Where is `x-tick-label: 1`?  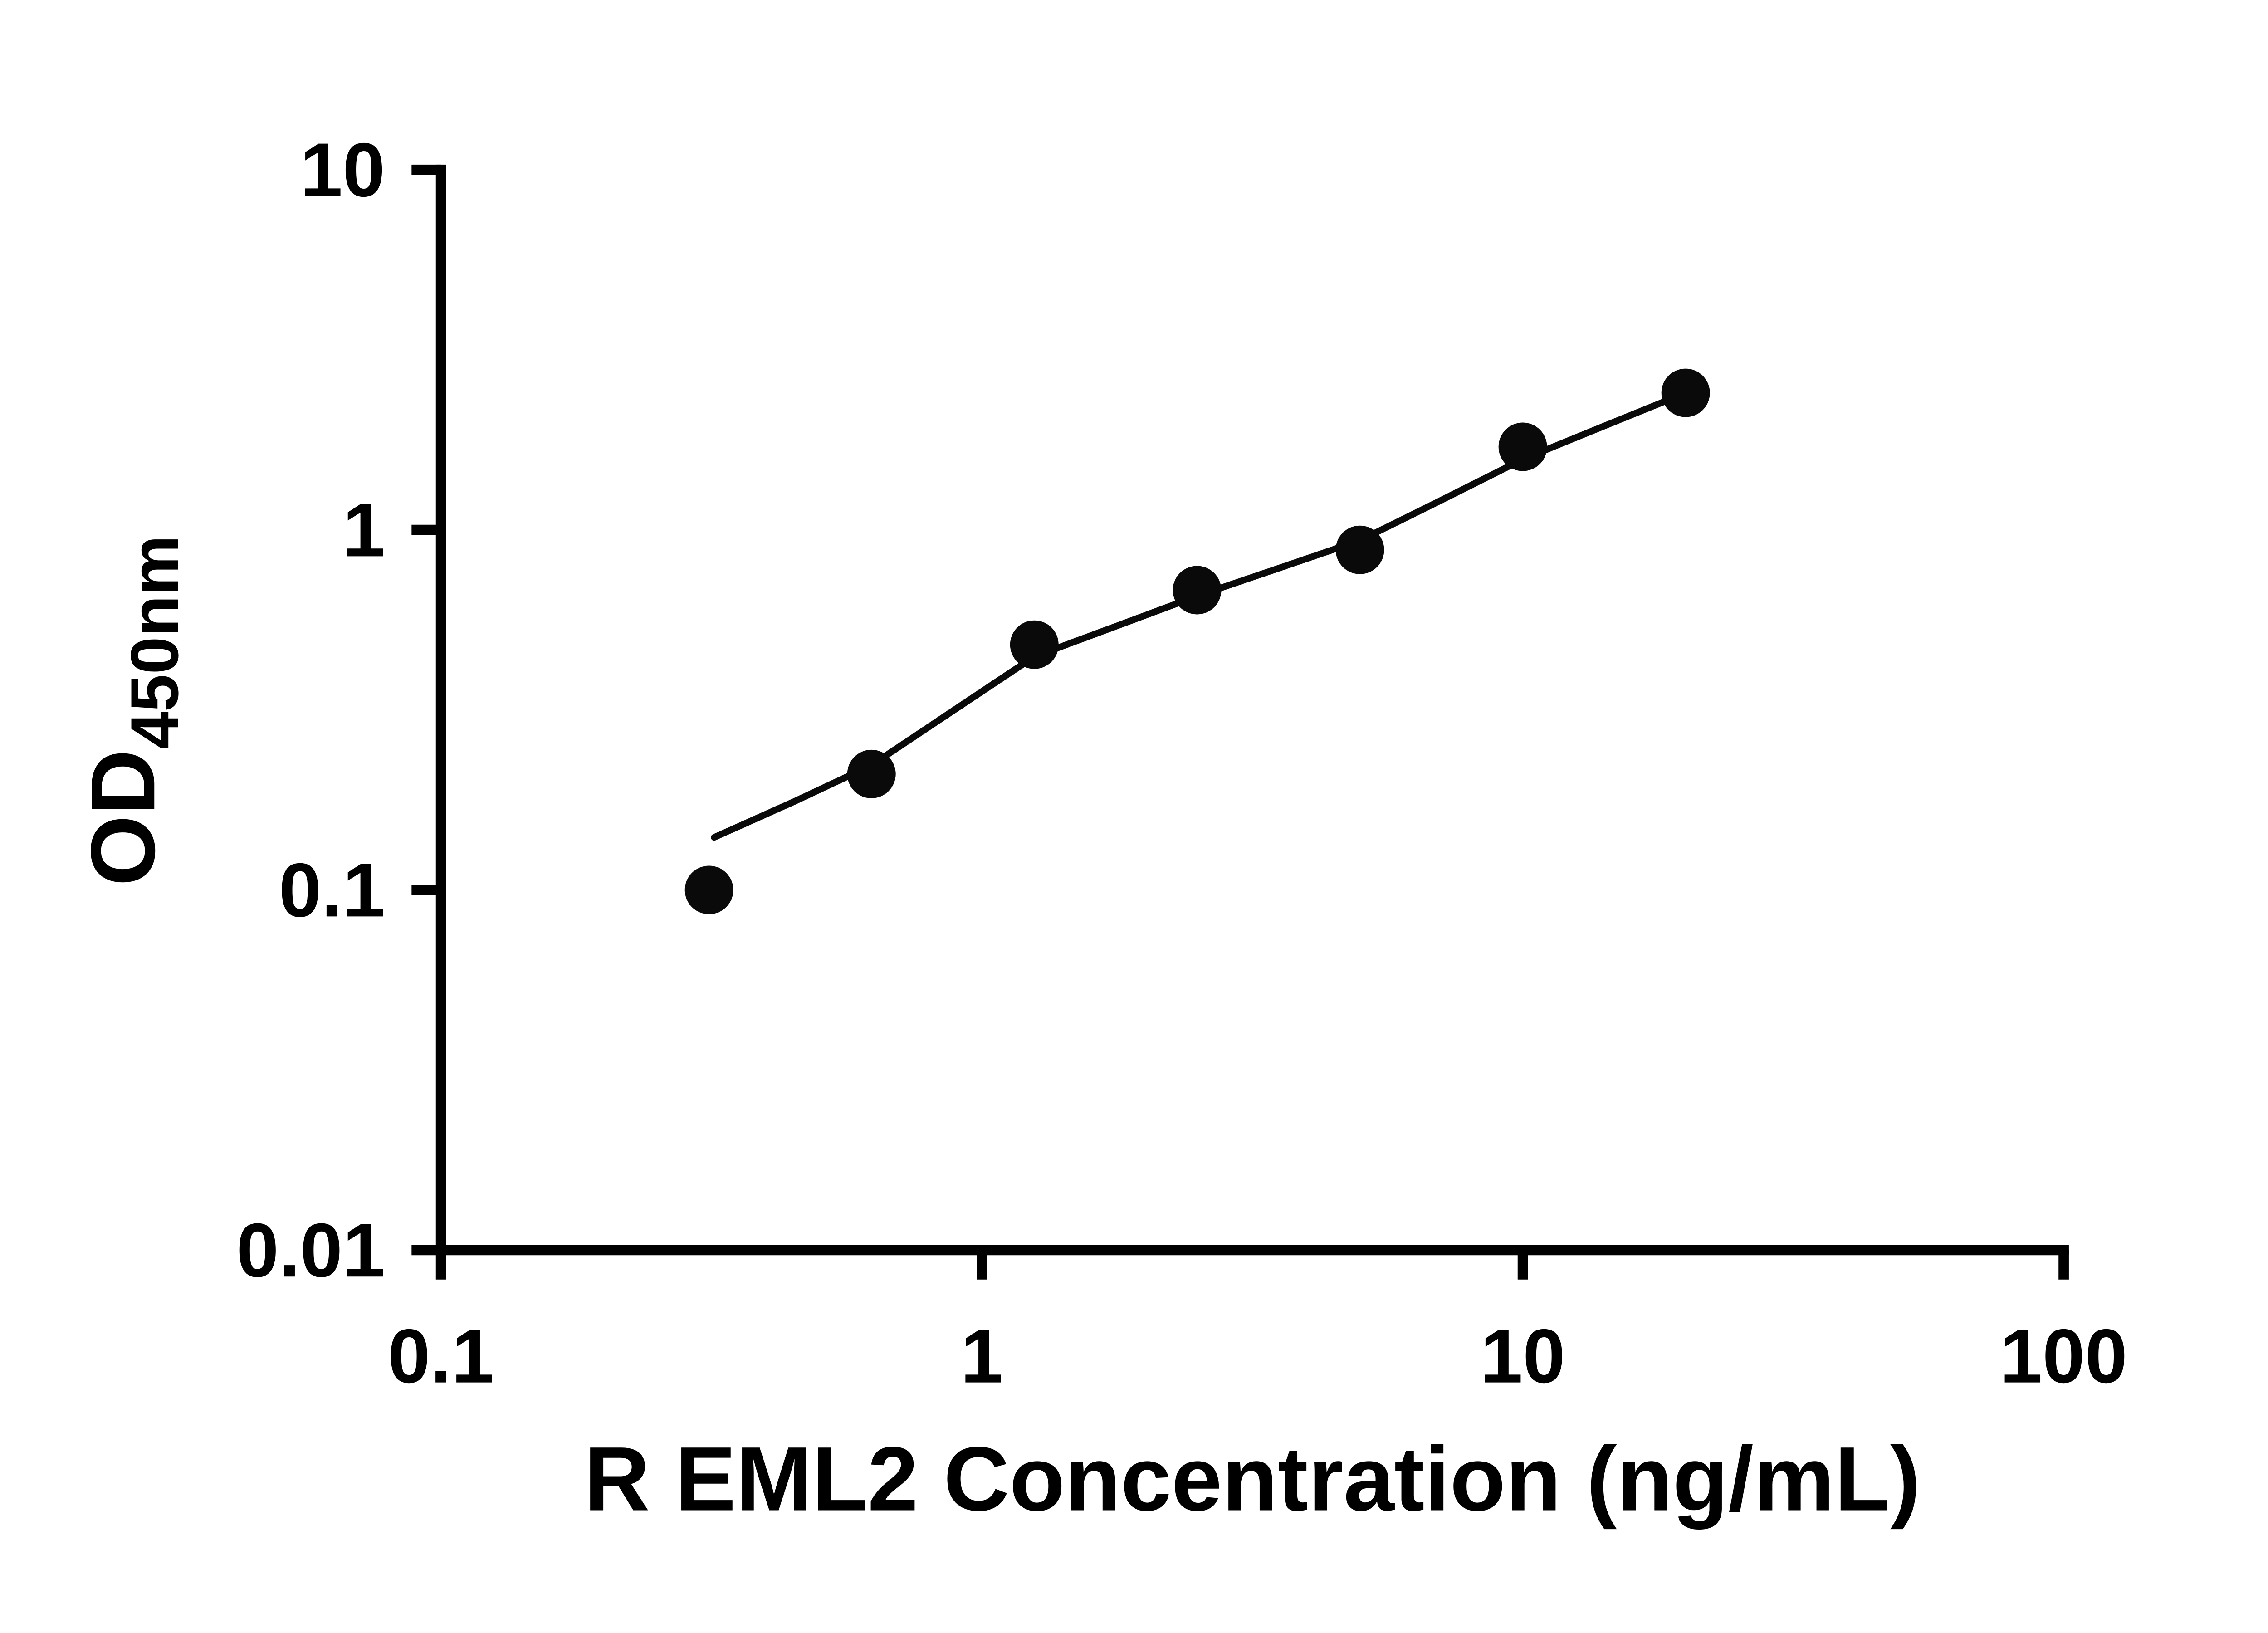
x-tick-label: 1 is located at coordinates (982, 1356).